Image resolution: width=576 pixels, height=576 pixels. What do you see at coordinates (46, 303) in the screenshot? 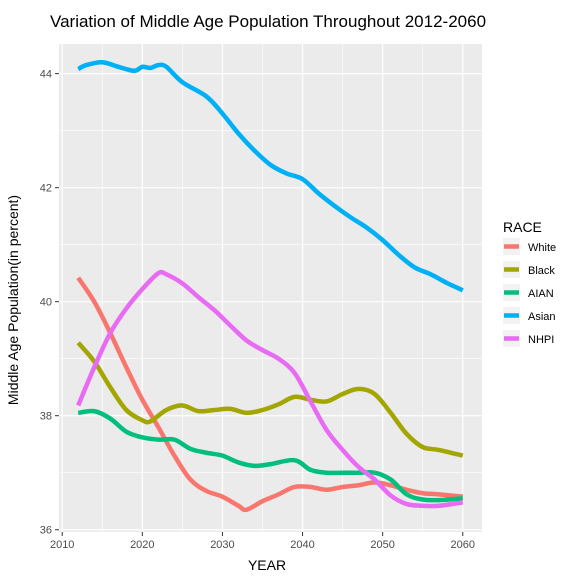
I see `y-tick-label: 40` at bounding box center [46, 303].